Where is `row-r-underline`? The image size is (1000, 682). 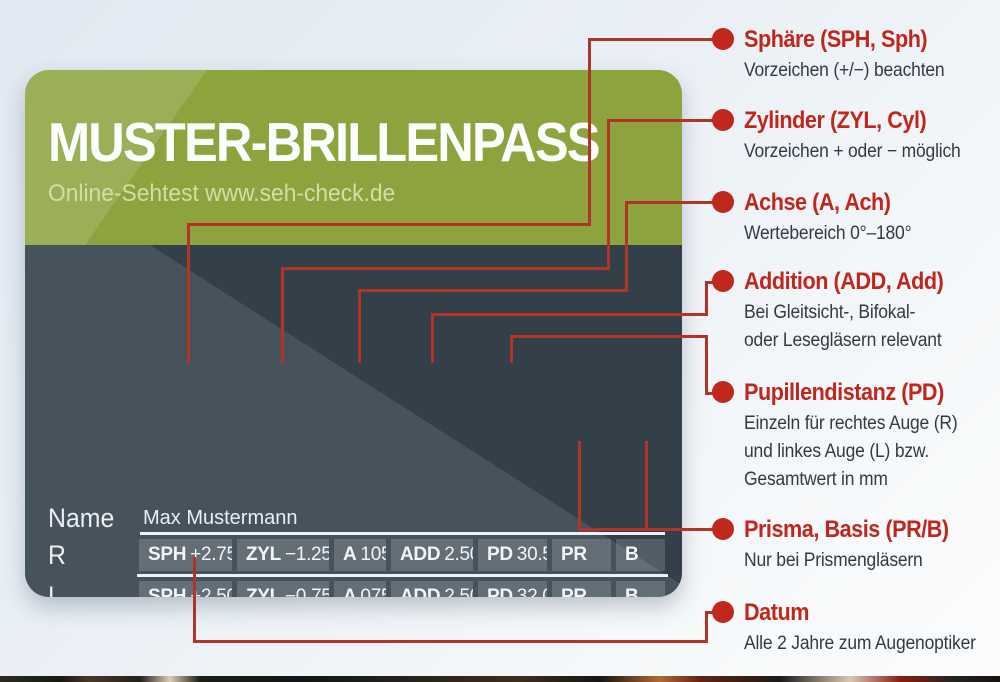
row-r-underline is located at coordinates (402, 575).